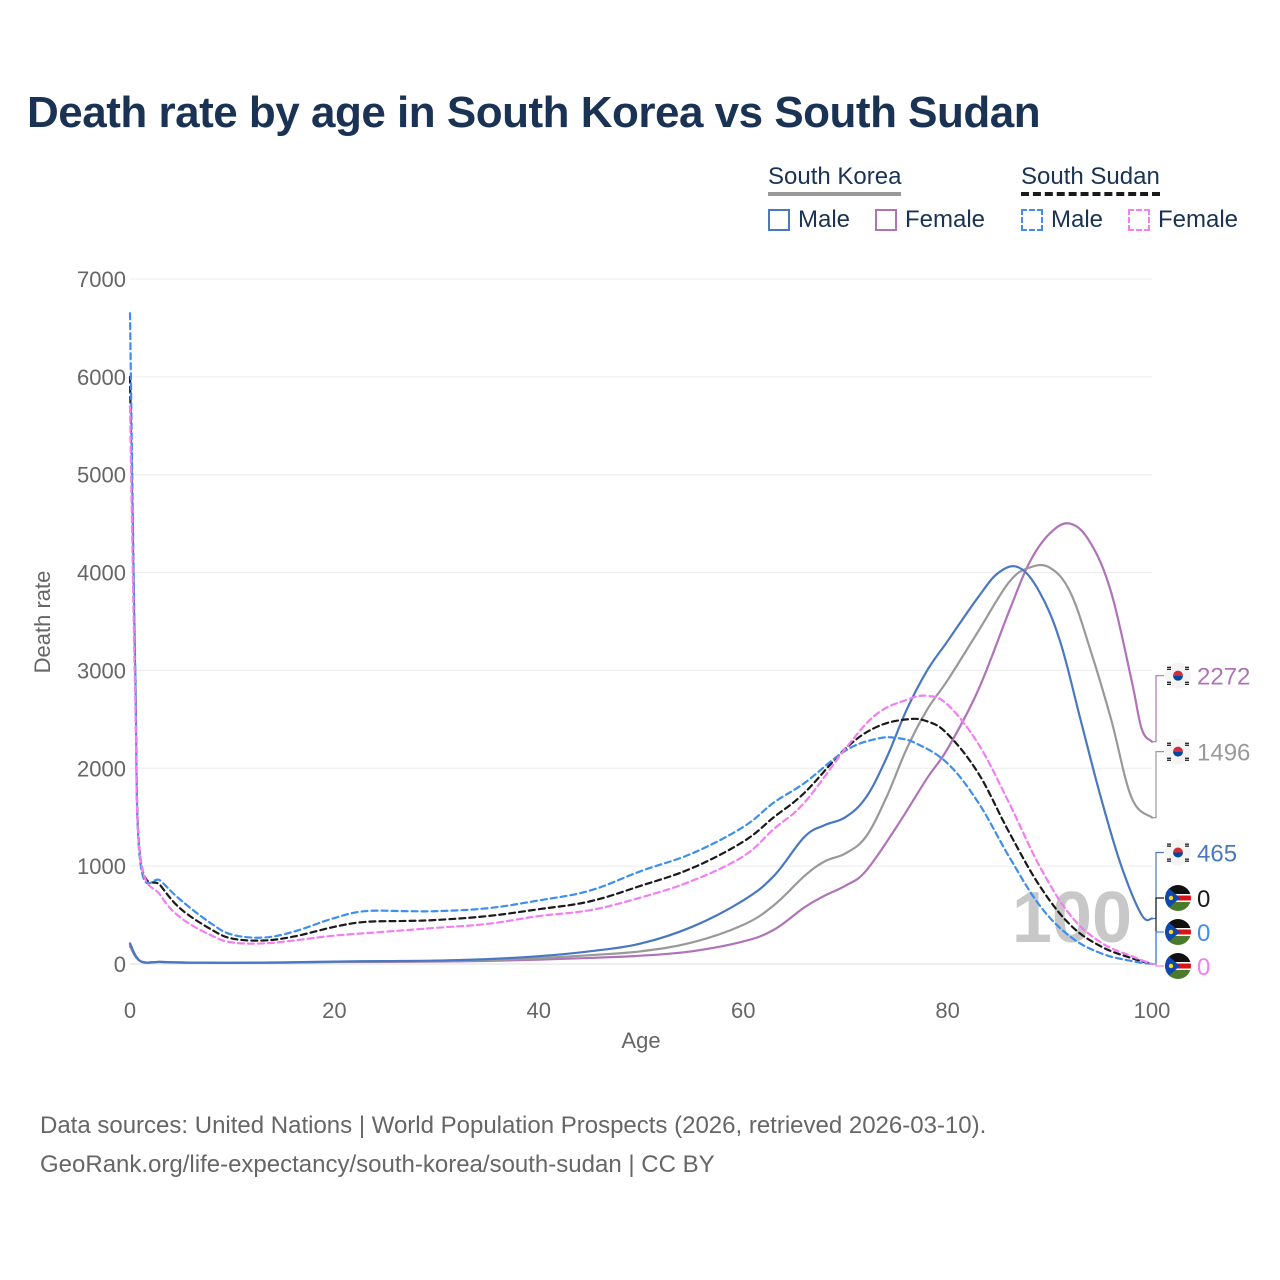 The width and height of the screenshot is (1280, 1280). I want to click on x-axis-ticks: 0 20 40 60 80 100, so click(647, 1010).